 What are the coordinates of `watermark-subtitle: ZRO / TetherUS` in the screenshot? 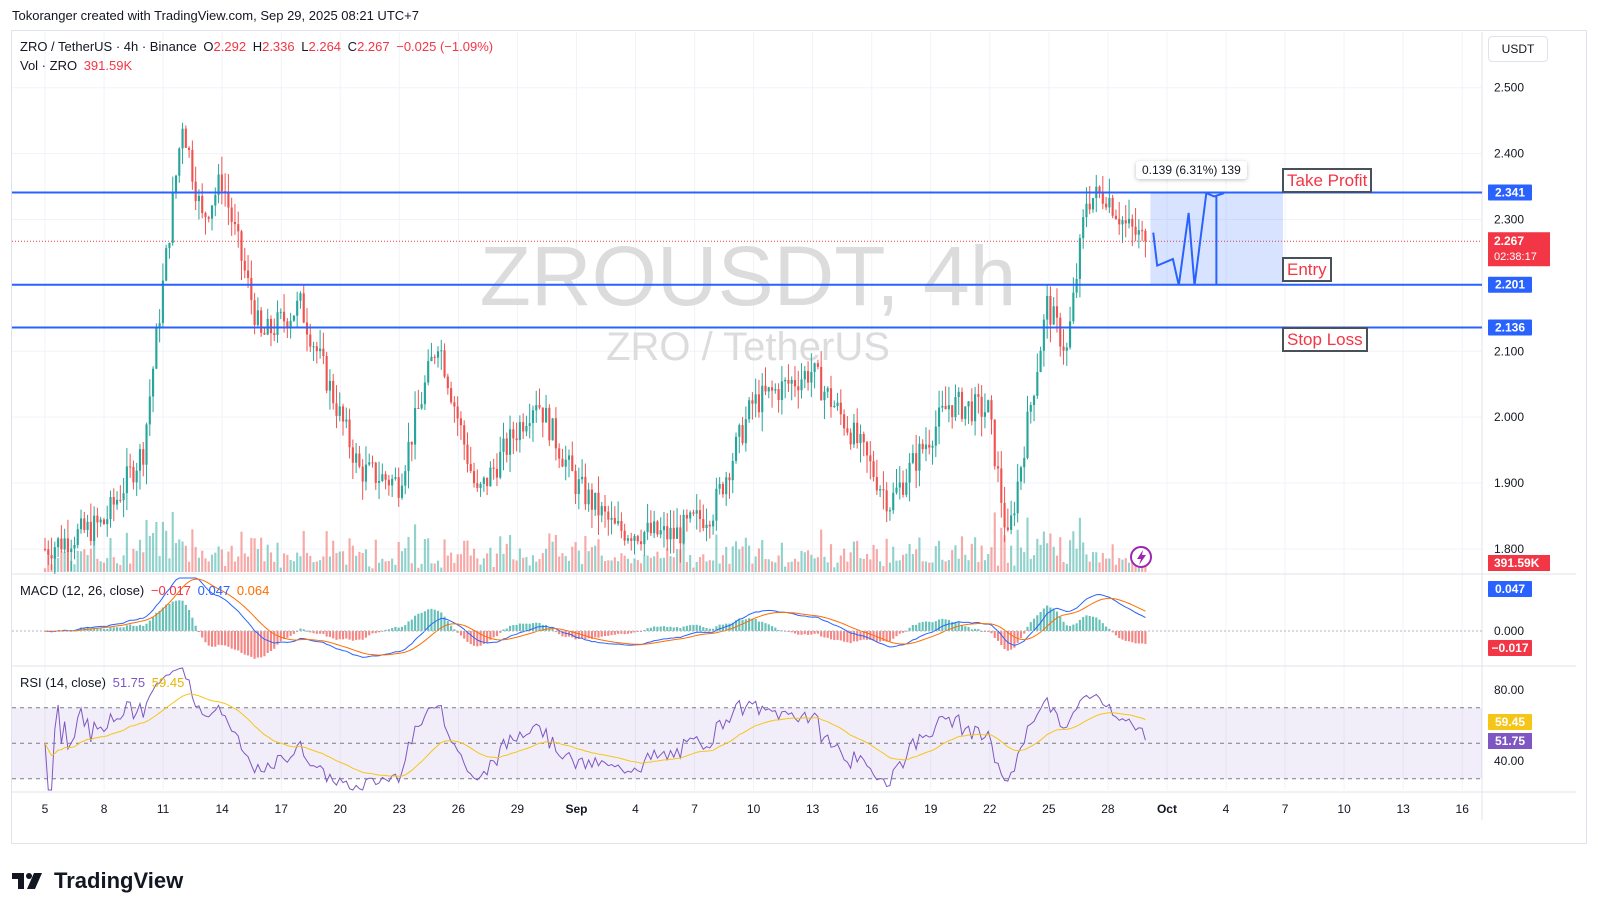 It's located at (748, 347).